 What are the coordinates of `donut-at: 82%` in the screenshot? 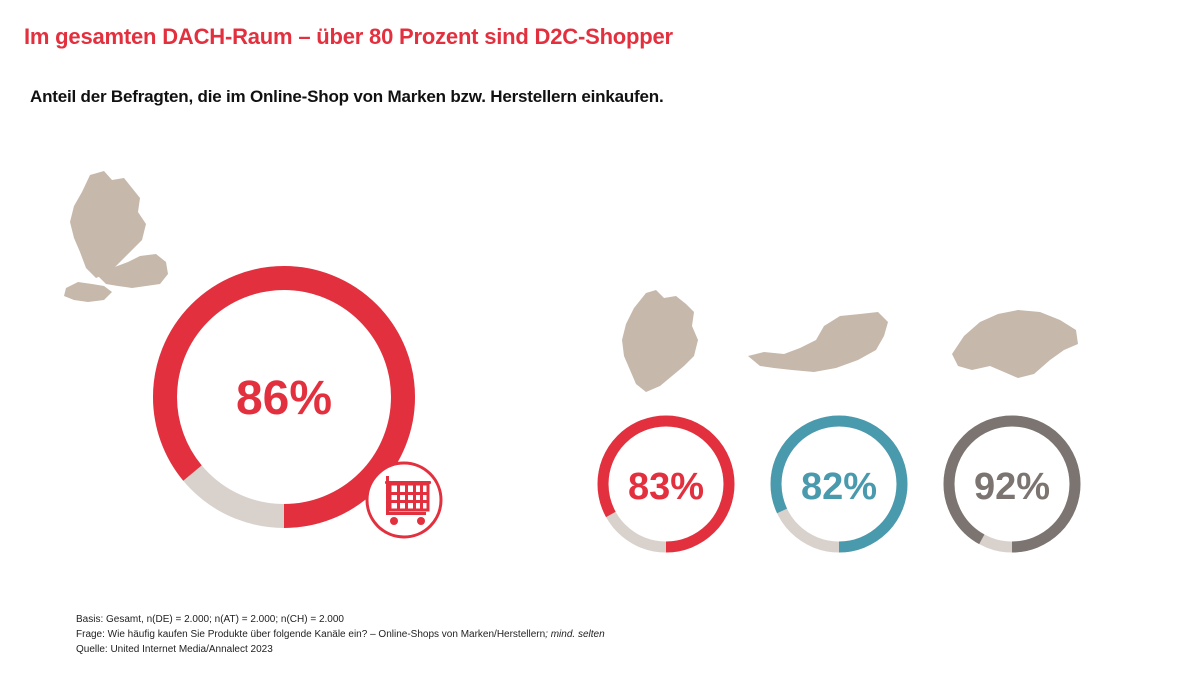 It's located at (839, 484).